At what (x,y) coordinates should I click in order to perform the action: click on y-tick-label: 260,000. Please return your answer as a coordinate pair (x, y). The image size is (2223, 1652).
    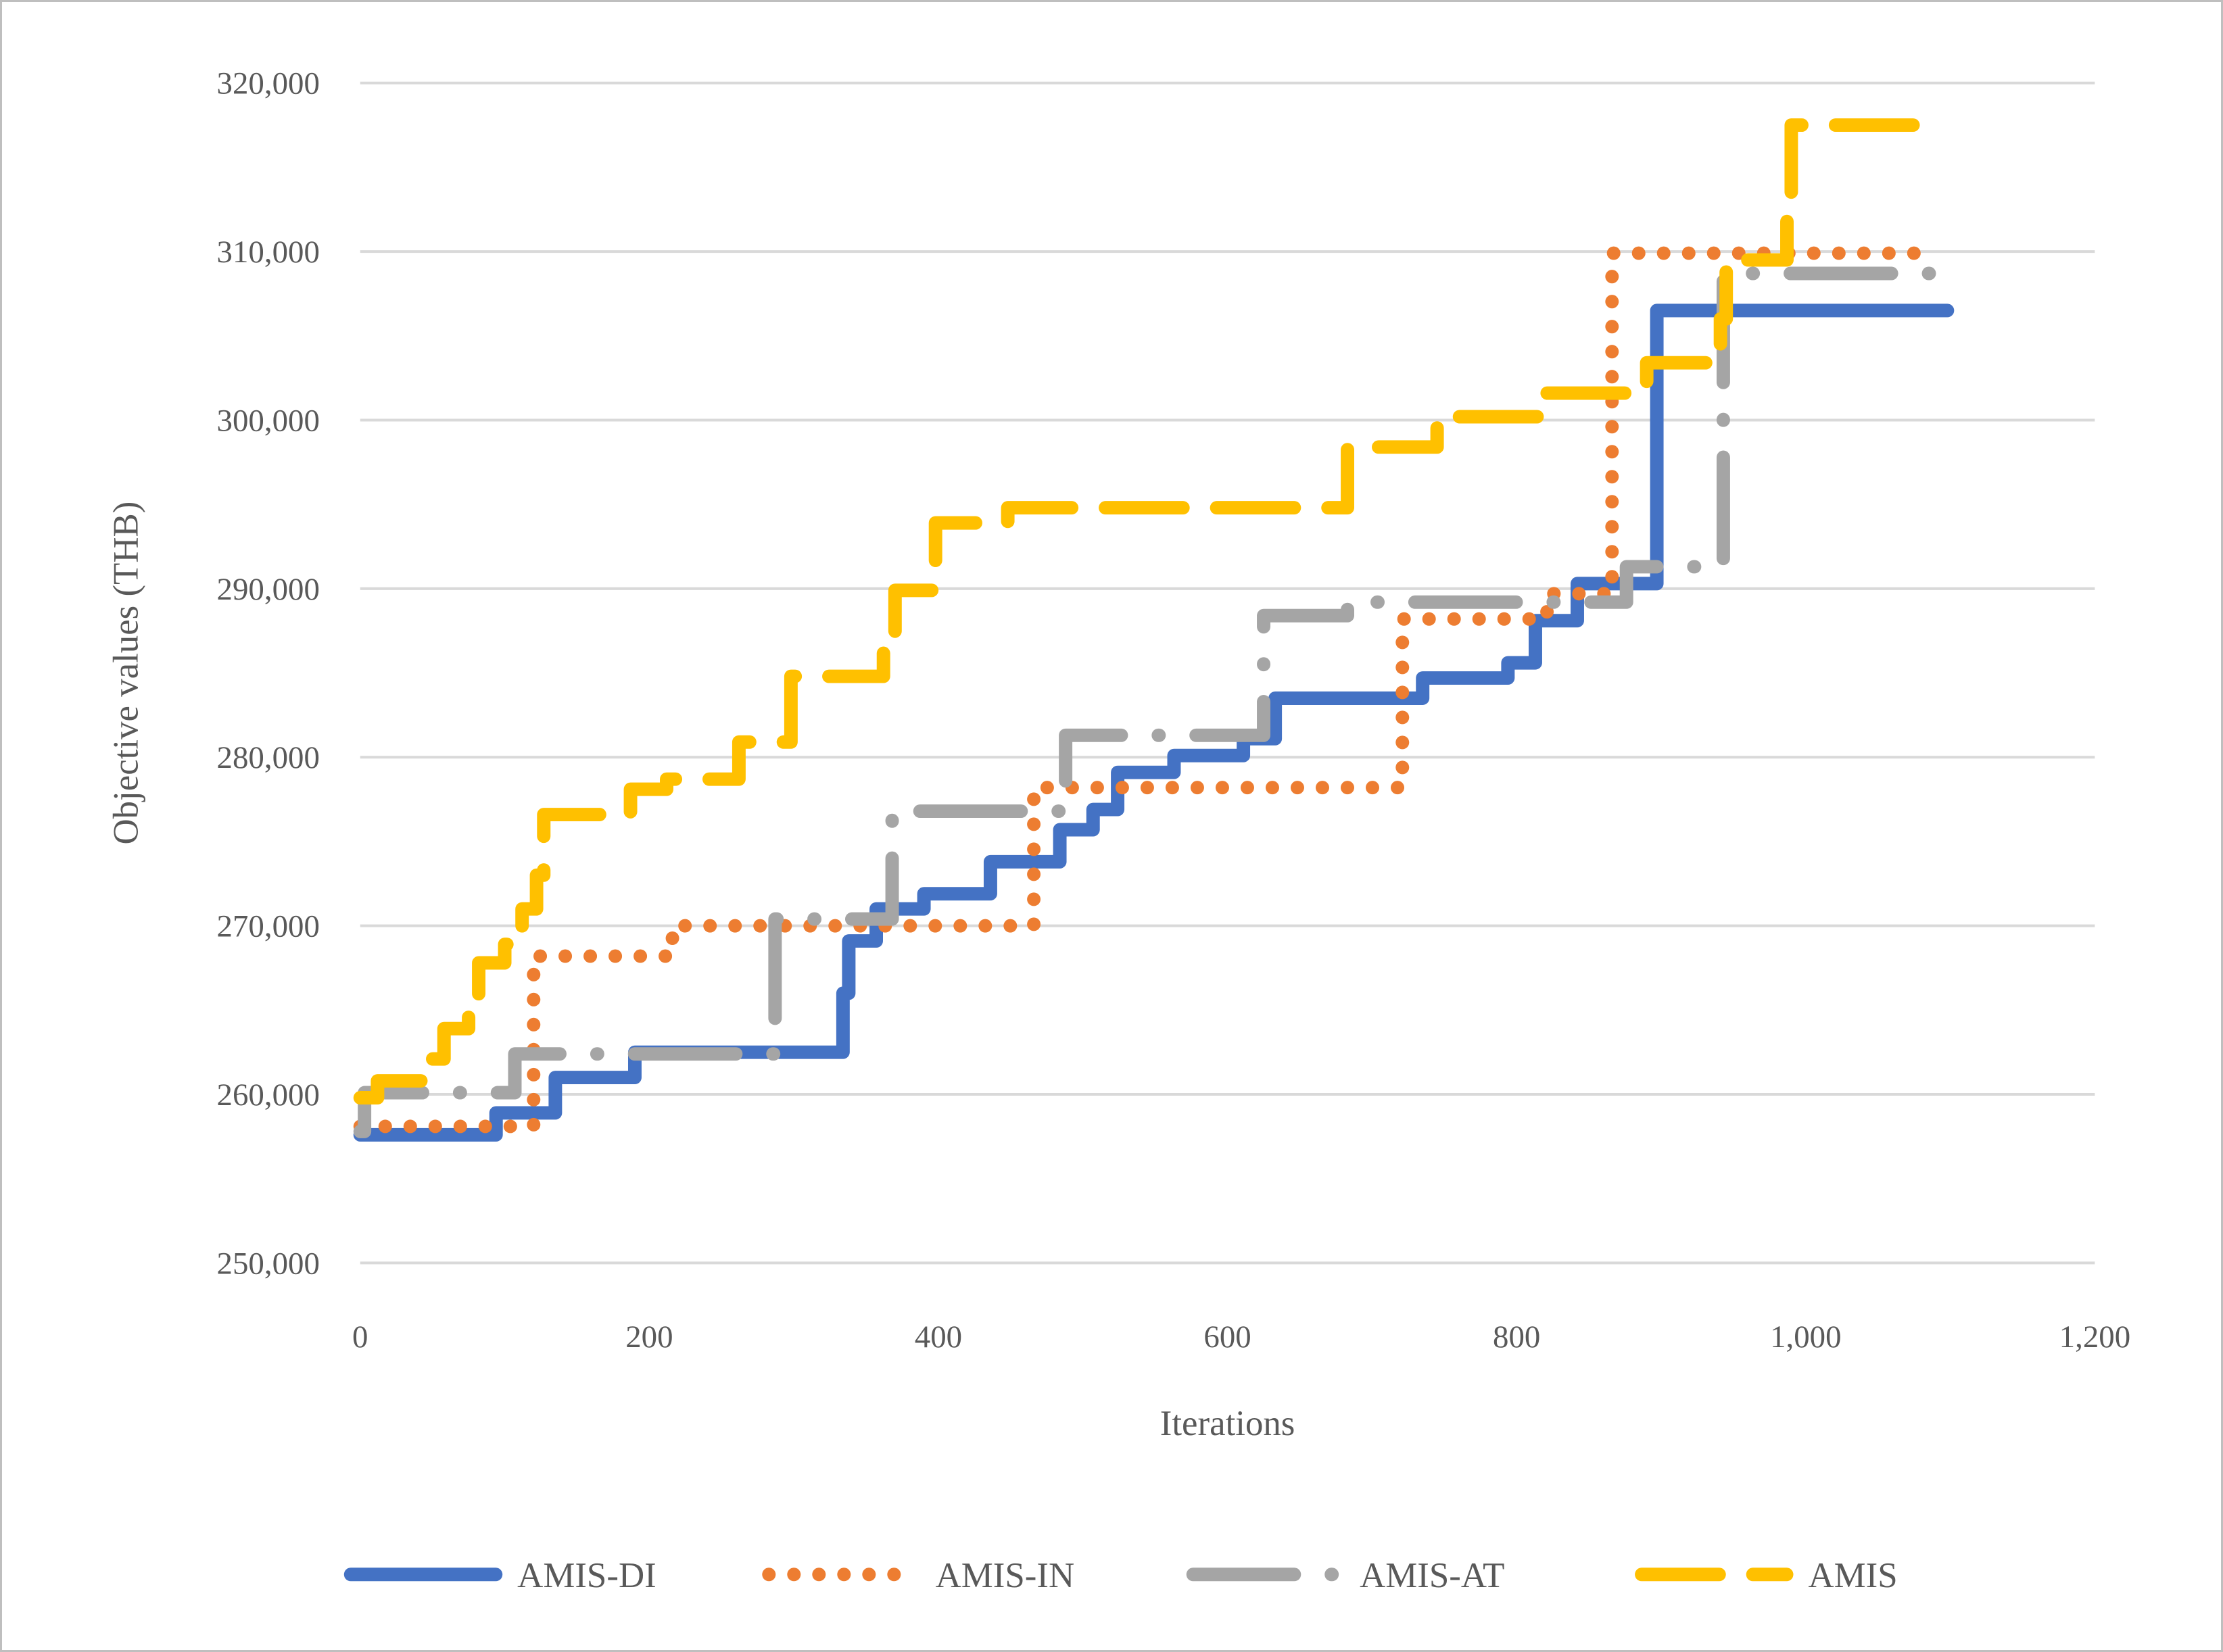
    Looking at the image, I should click on (268, 1095).